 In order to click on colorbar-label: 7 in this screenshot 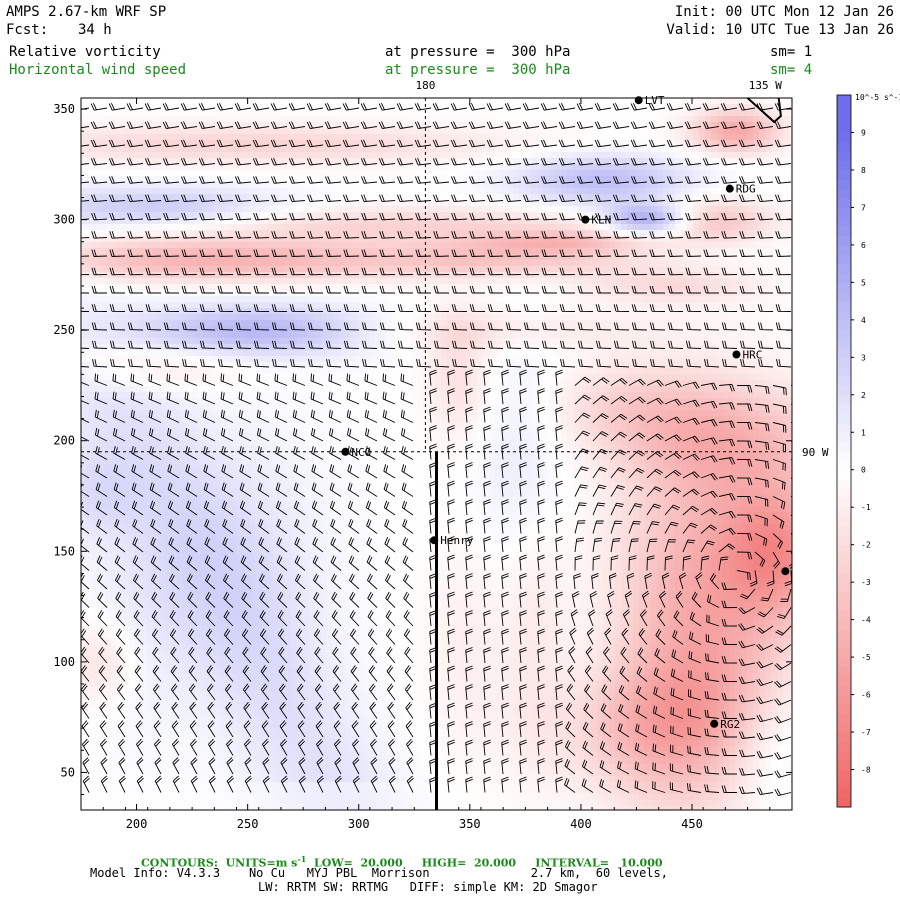, I will do `click(863, 207)`.